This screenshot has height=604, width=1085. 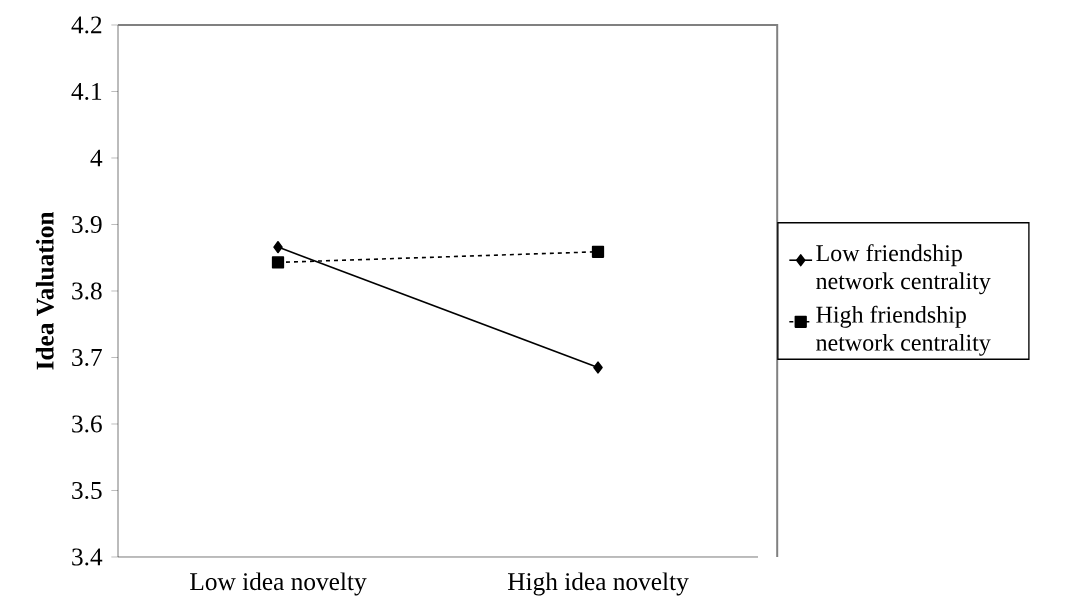 I want to click on y-tick-label: 4, so click(x=96, y=158).